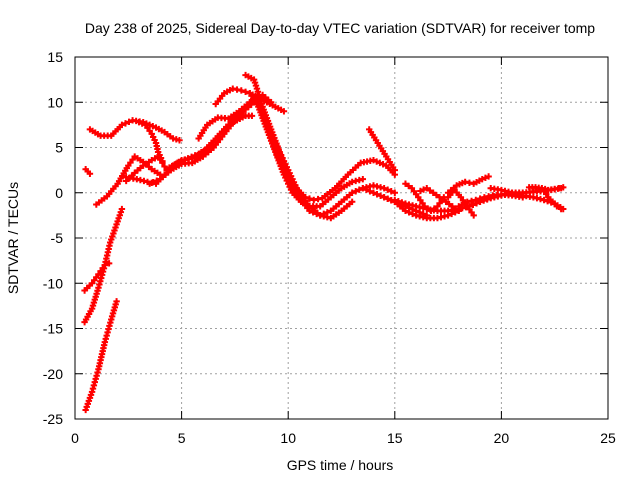  I want to click on x-tick-label: 25, so click(608, 438).